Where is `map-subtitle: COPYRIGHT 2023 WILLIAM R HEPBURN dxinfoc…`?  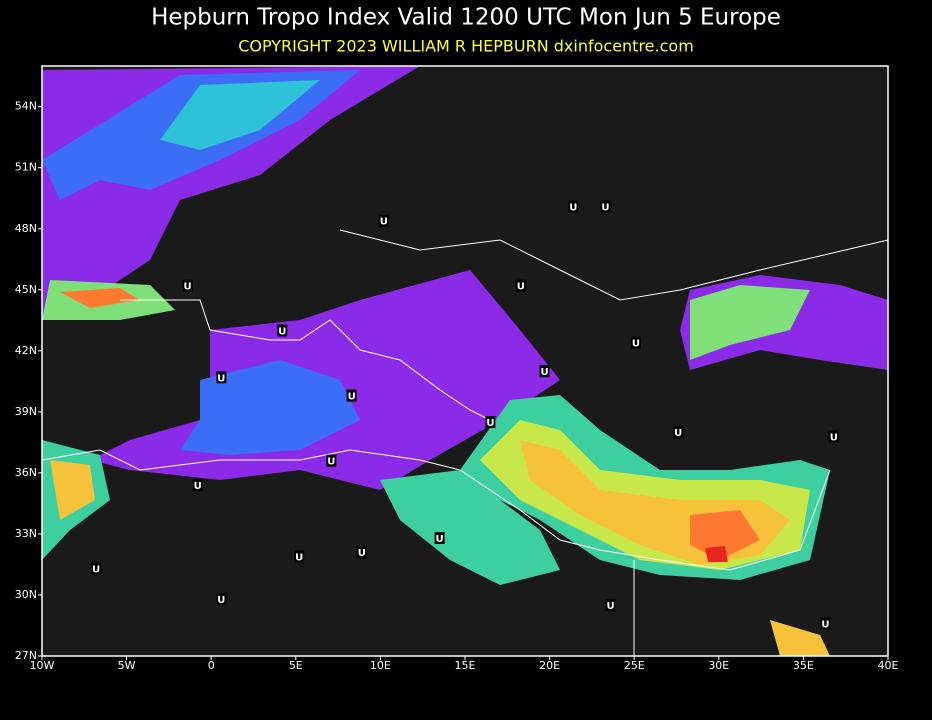 map-subtitle: COPYRIGHT 2023 WILLIAM R HEPBURN dxinfoc… is located at coordinates (466, 46).